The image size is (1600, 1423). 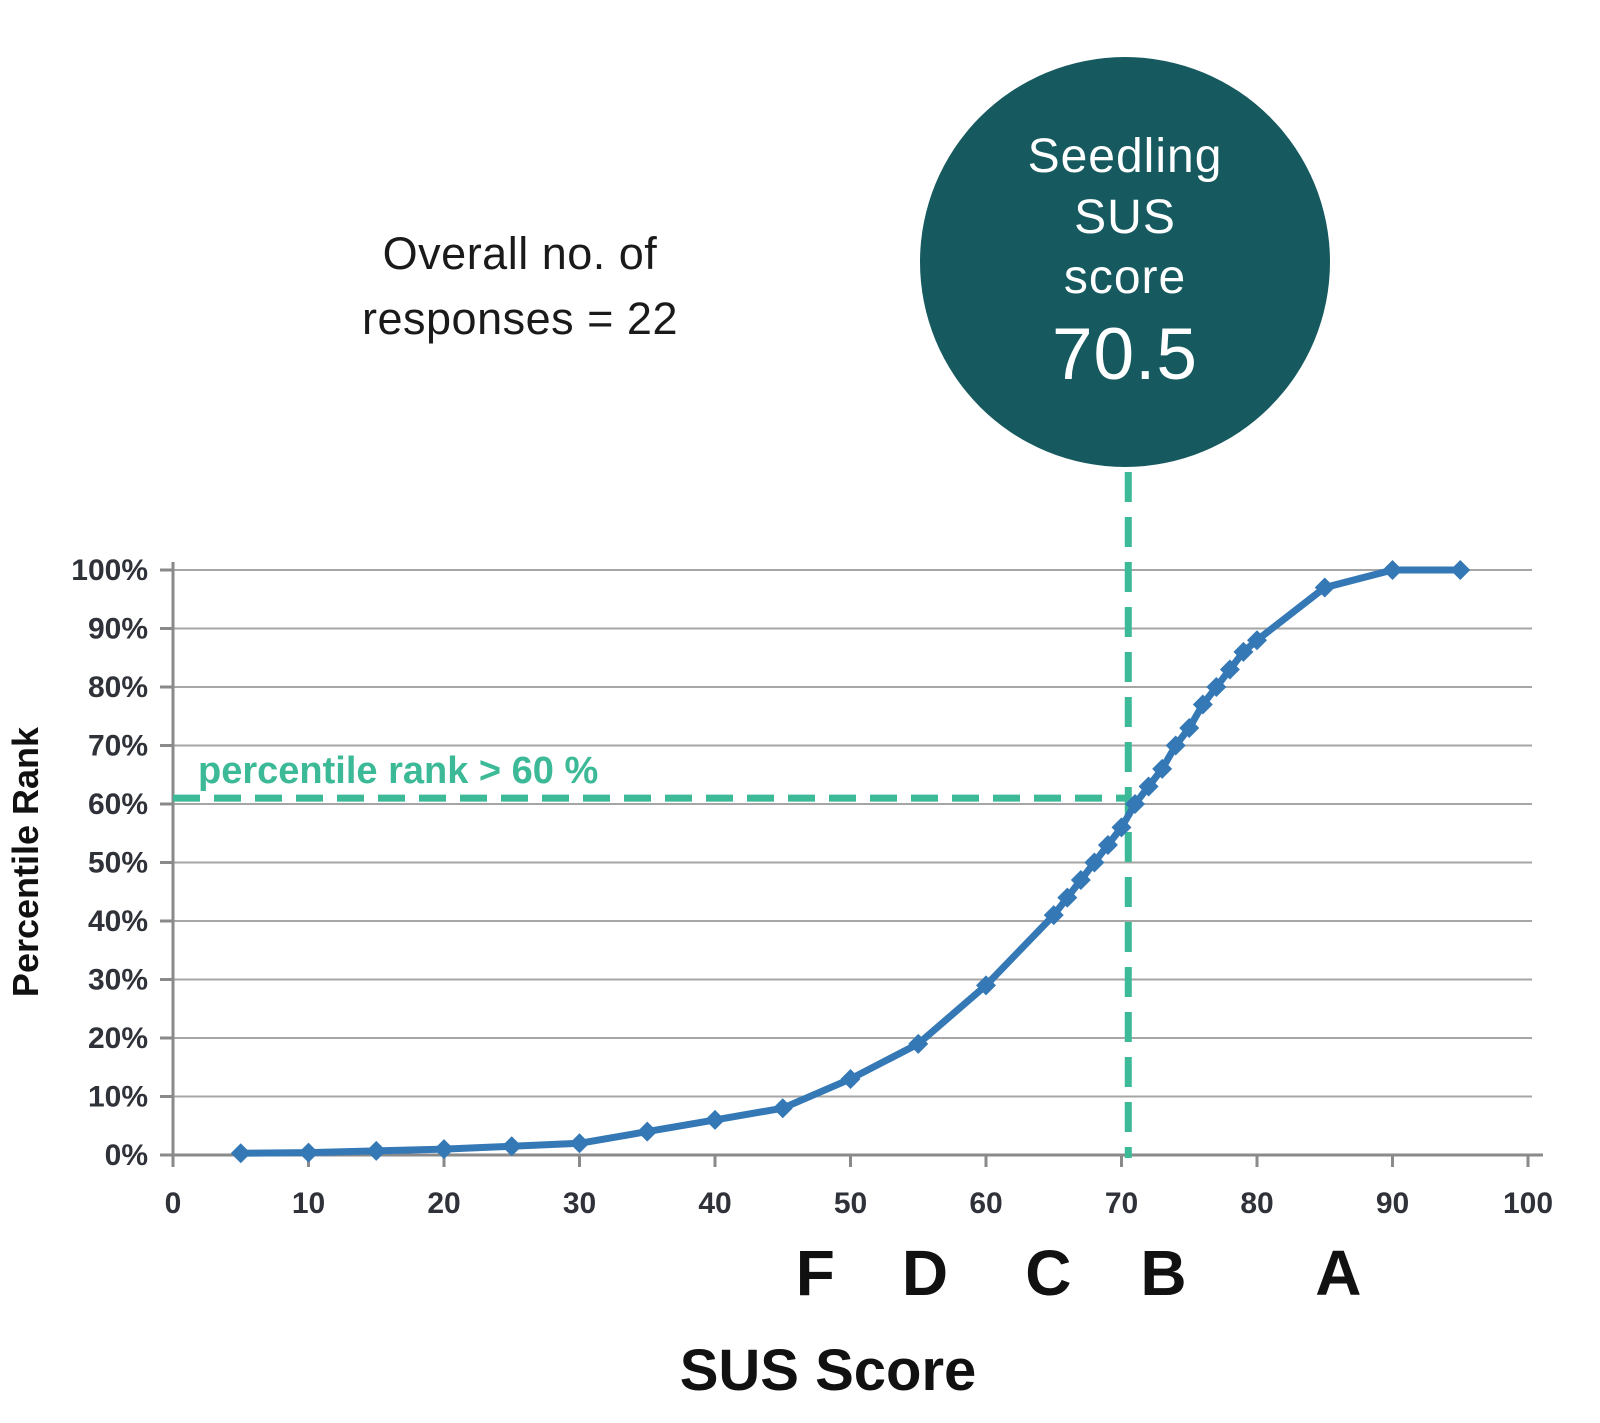 I want to click on grade-letter: F, so click(x=815, y=1273).